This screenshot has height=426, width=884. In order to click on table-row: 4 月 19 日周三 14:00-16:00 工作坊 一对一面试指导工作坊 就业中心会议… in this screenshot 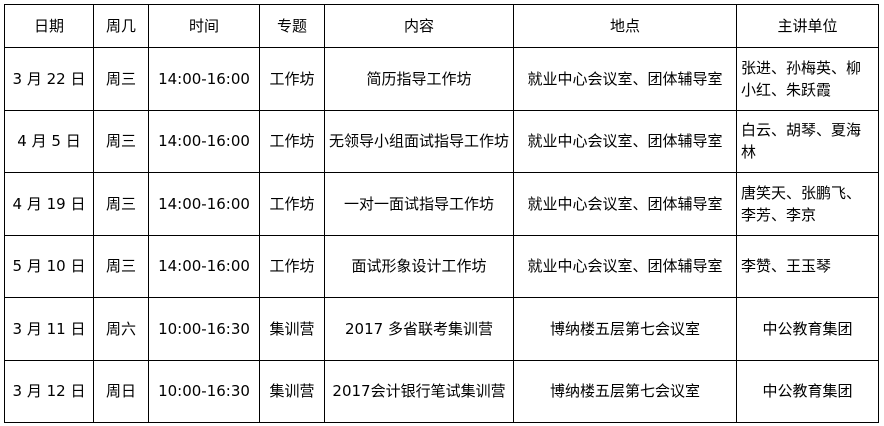, I will do `click(441, 204)`.